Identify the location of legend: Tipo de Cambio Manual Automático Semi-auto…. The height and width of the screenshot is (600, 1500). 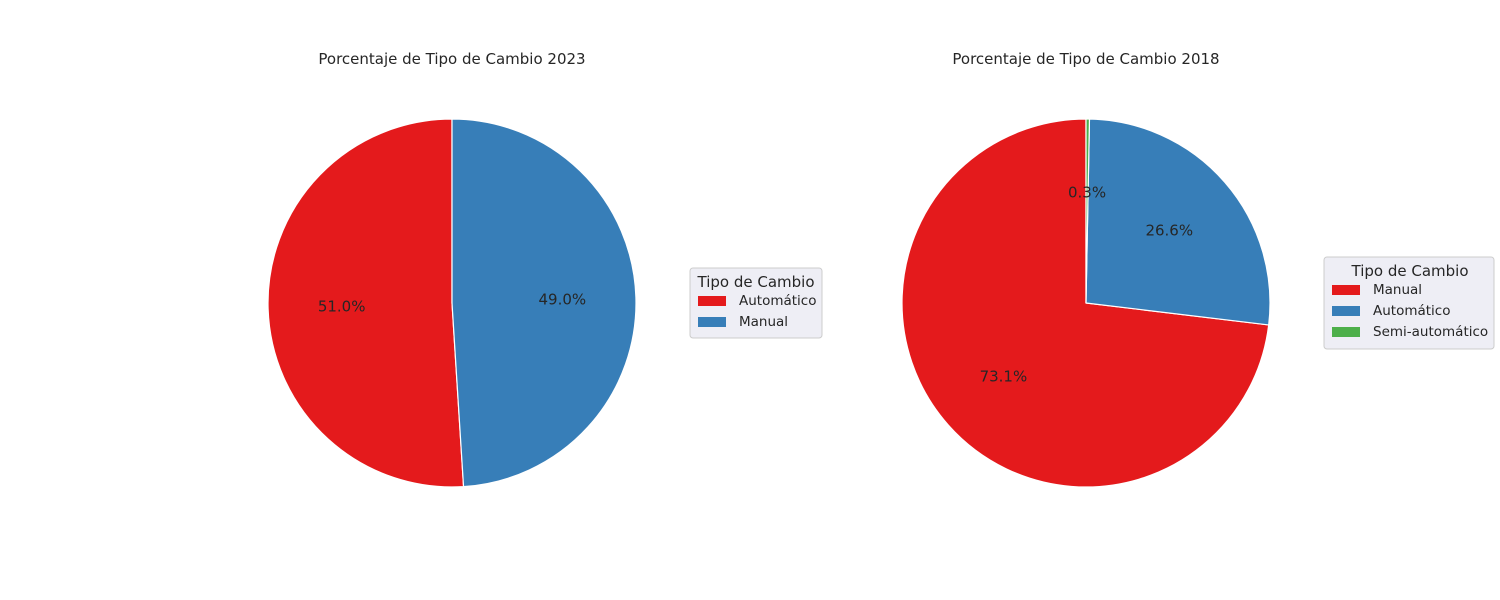
(1409, 303).